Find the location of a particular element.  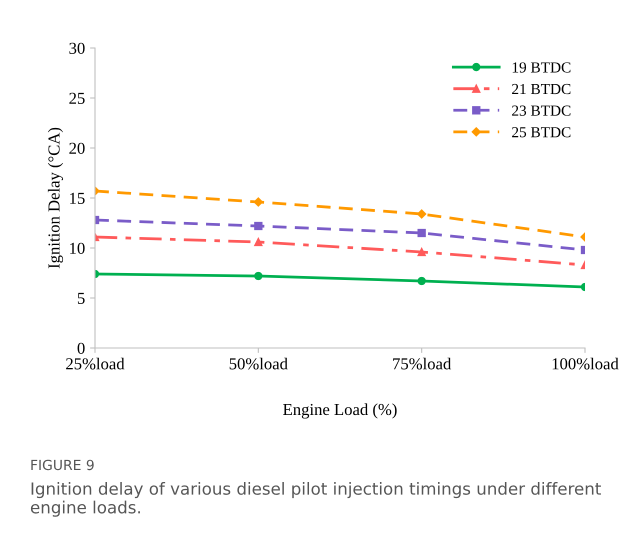

x-tick-label: 75%load is located at coordinates (422, 364).